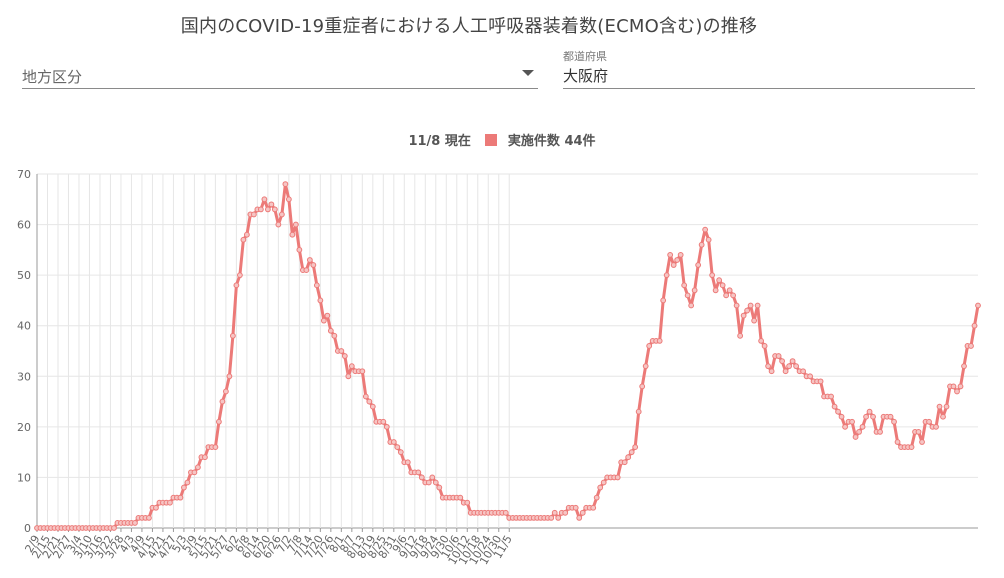  I want to click on legend-date: 11/8 現在, so click(439, 141).